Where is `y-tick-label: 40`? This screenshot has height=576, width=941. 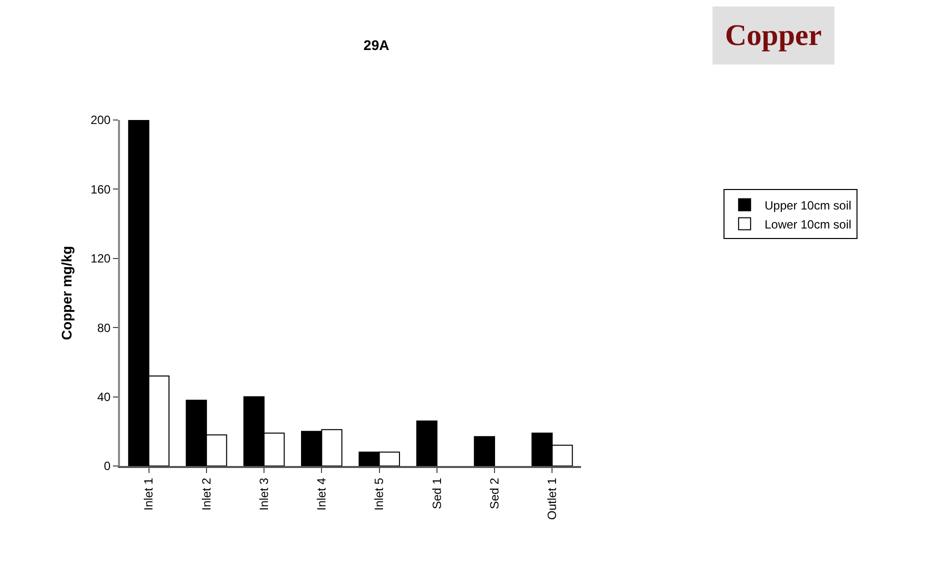 y-tick-label: 40 is located at coordinates (104, 397).